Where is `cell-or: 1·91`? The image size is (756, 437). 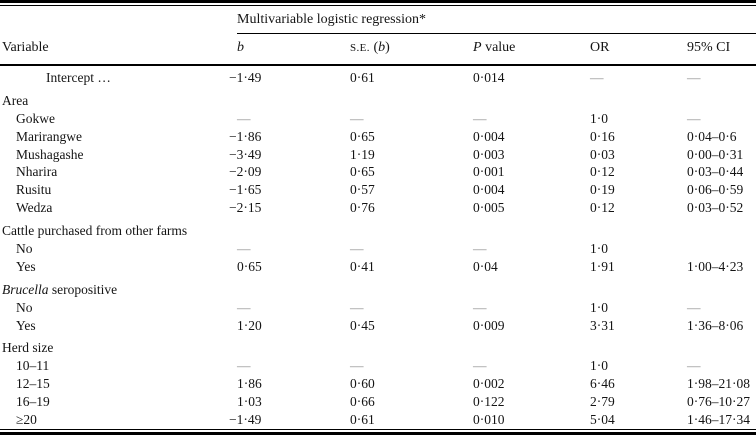
cell-or: 1·91 is located at coordinates (602, 266).